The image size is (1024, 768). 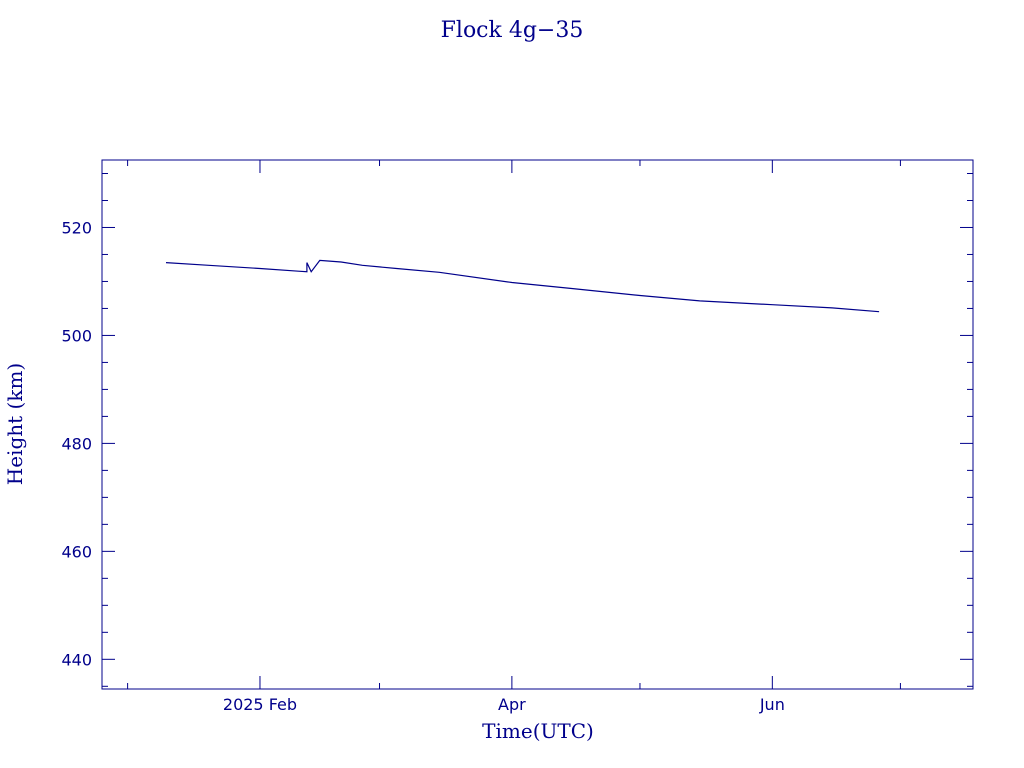 What do you see at coordinates (512, 30) in the screenshot?
I see `chart-title: Flock 4g−35` at bounding box center [512, 30].